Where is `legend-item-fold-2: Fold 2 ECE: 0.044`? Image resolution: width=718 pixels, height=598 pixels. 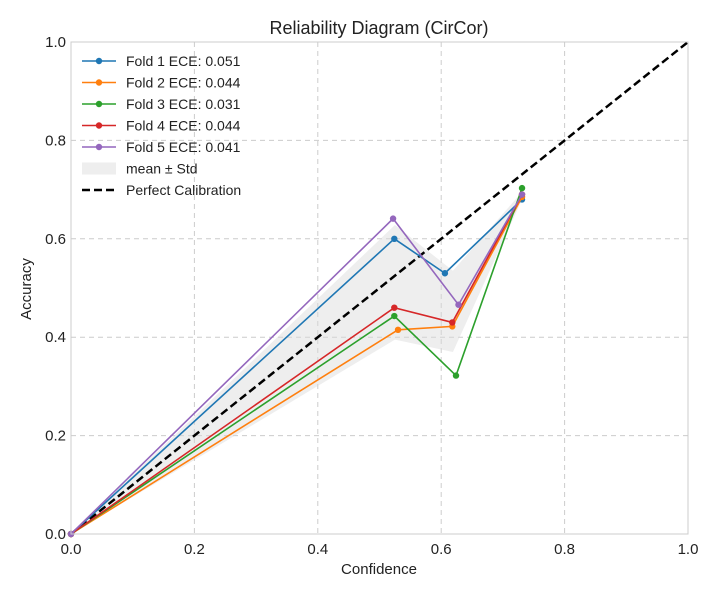
legend-item-fold-2: Fold 2 ECE: 0.044 is located at coordinates (161, 83).